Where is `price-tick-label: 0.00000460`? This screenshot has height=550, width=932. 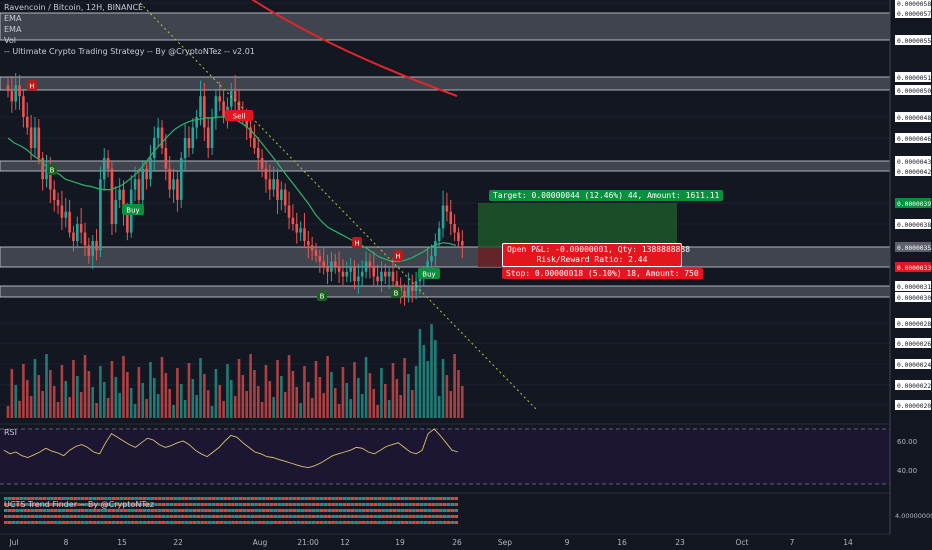
price-tick-label: 0.00000460 is located at coordinates (914, 139).